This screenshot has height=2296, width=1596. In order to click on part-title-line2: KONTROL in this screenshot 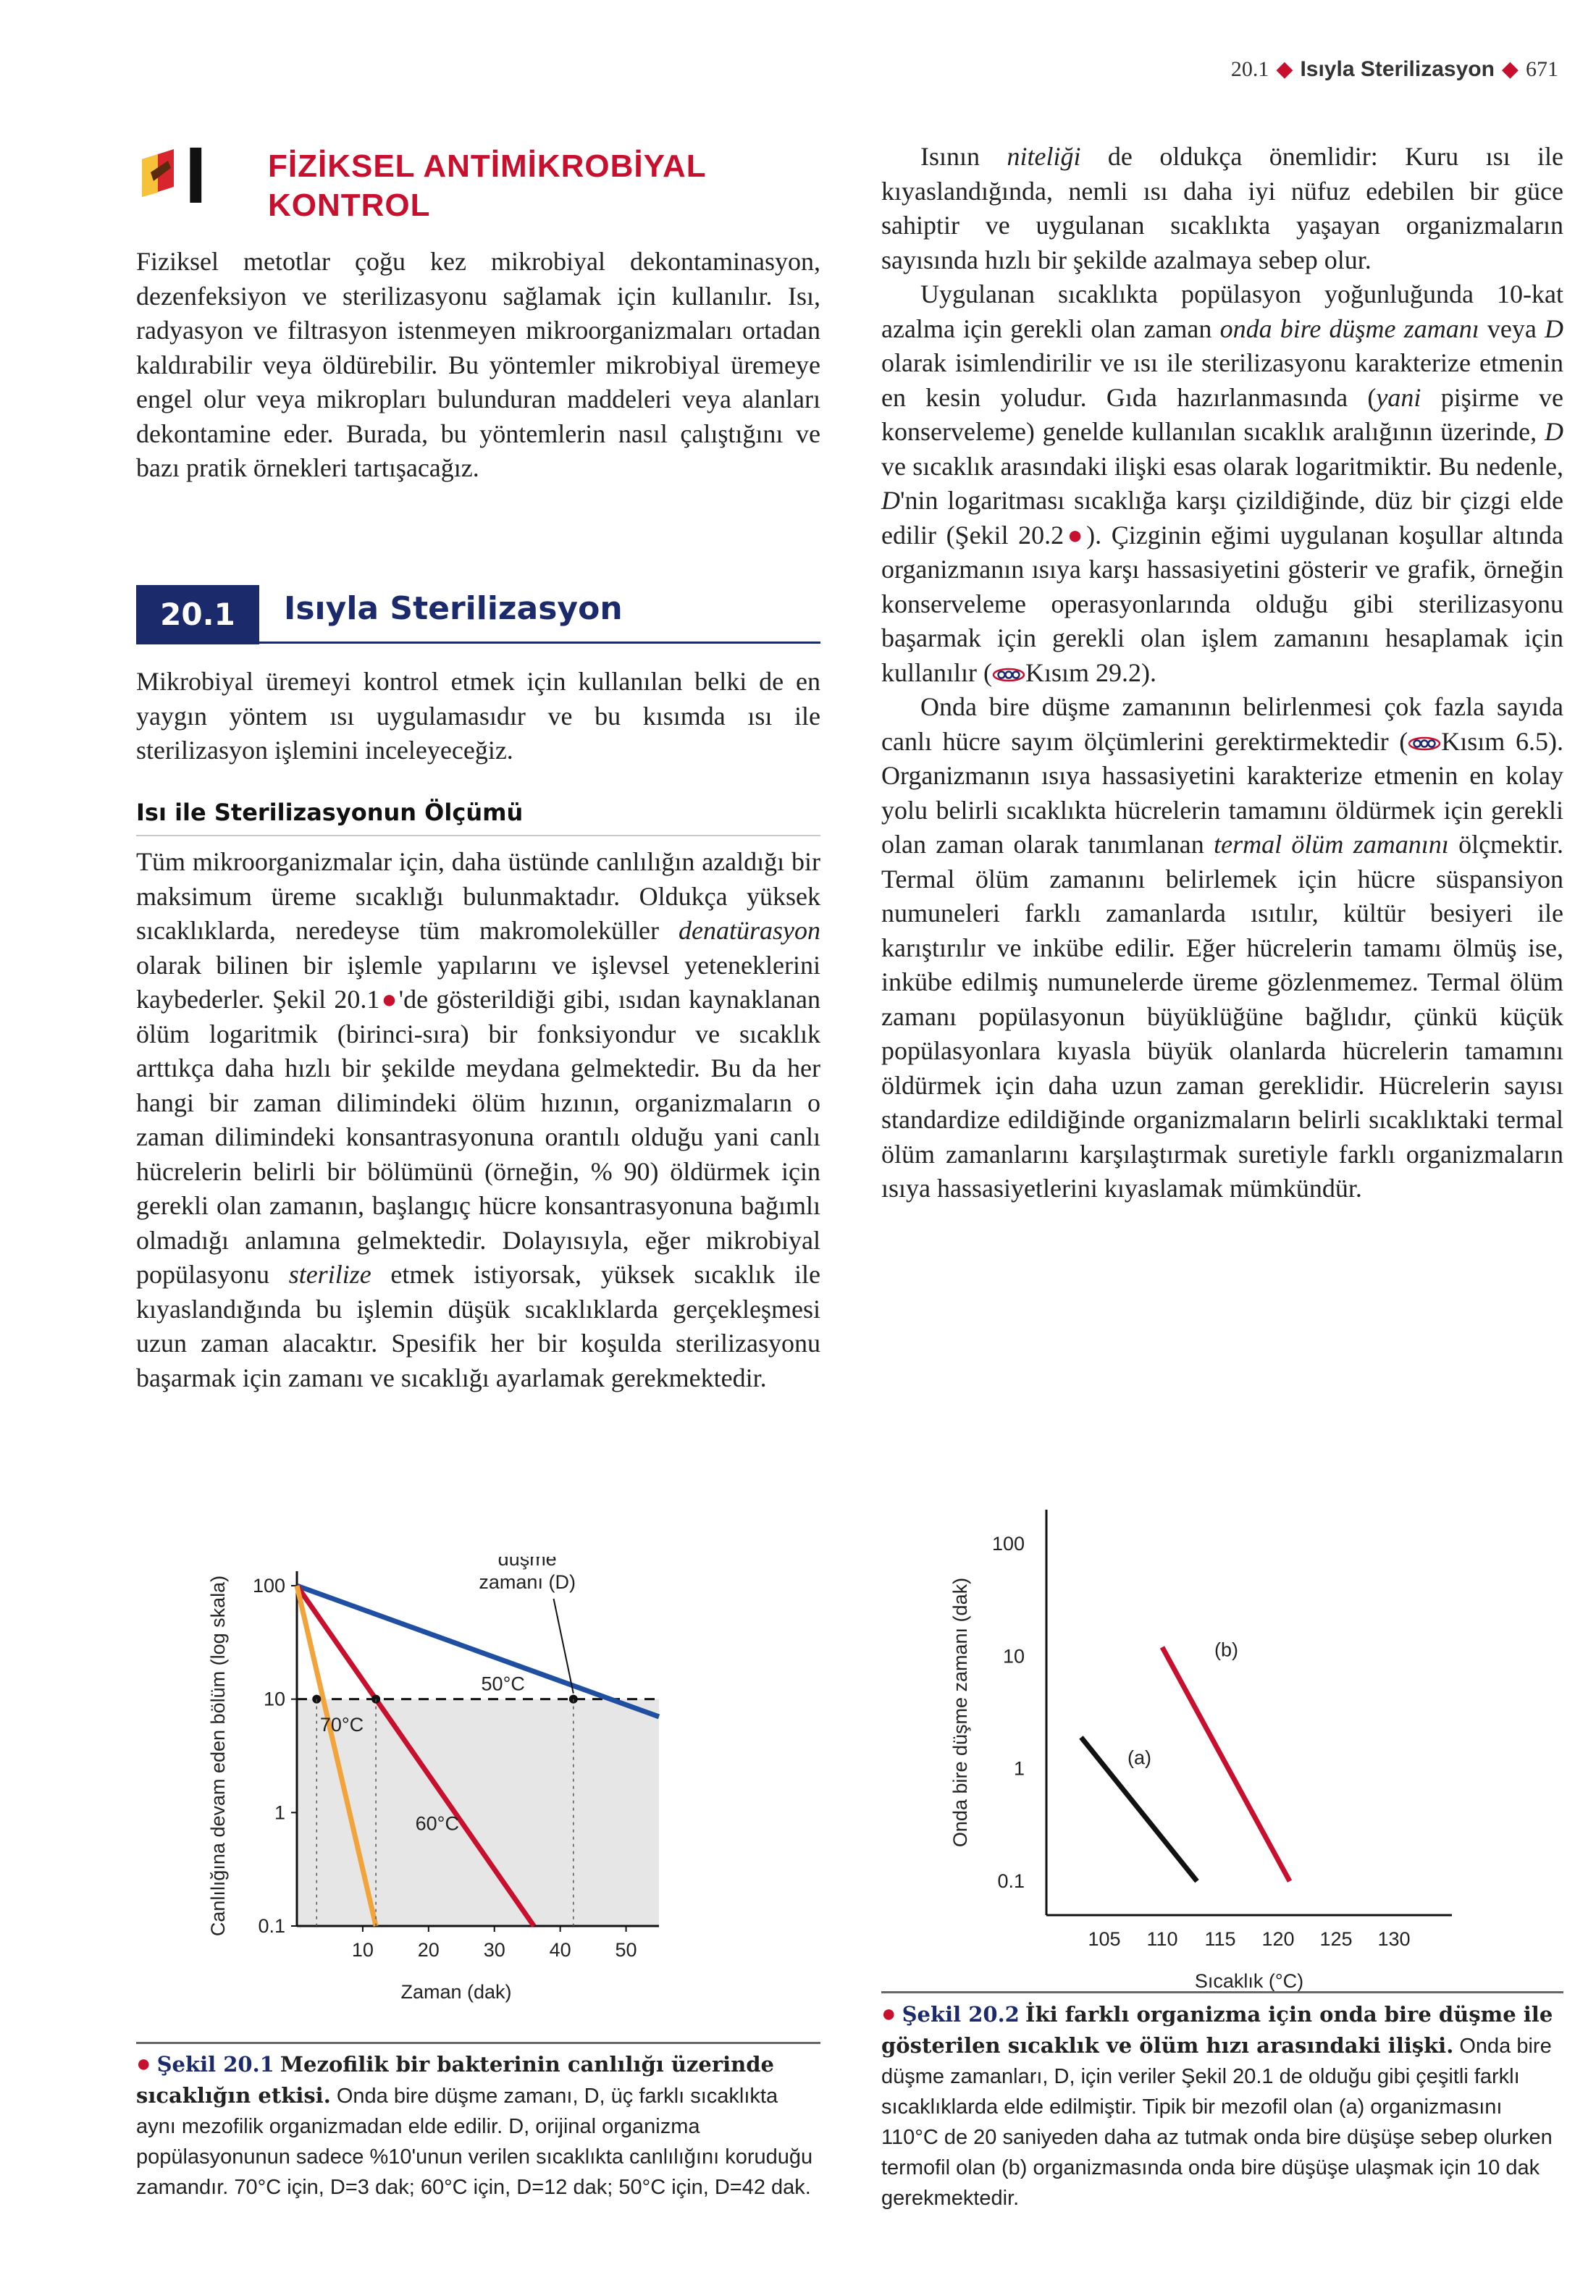, I will do `click(349, 205)`.